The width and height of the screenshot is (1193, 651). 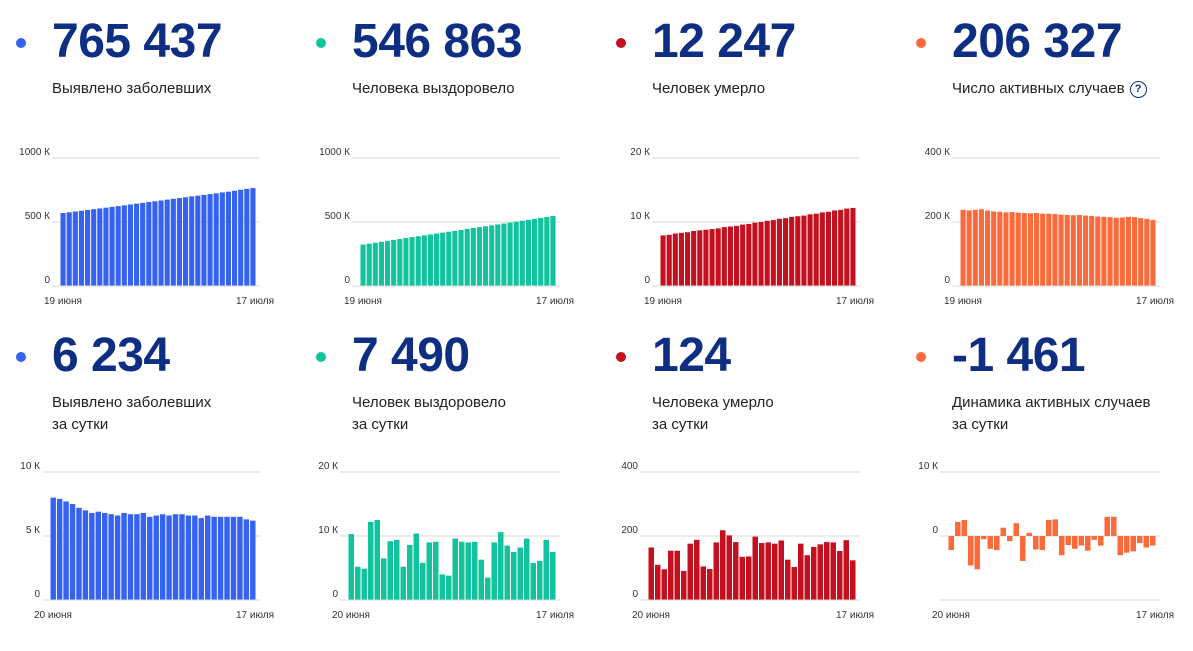 What do you see at coordinates (321, 357) in the screenshot?
I see `legend-dot-recovered` at bounding box center [321, 357].